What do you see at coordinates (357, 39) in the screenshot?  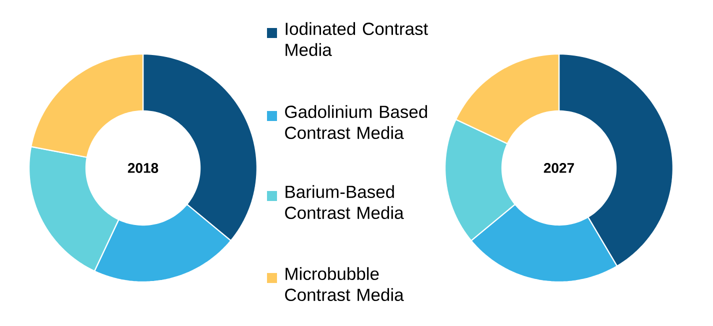 I see `legend-label: Iodinated Contrast Media` at bounding box center [357, 39].